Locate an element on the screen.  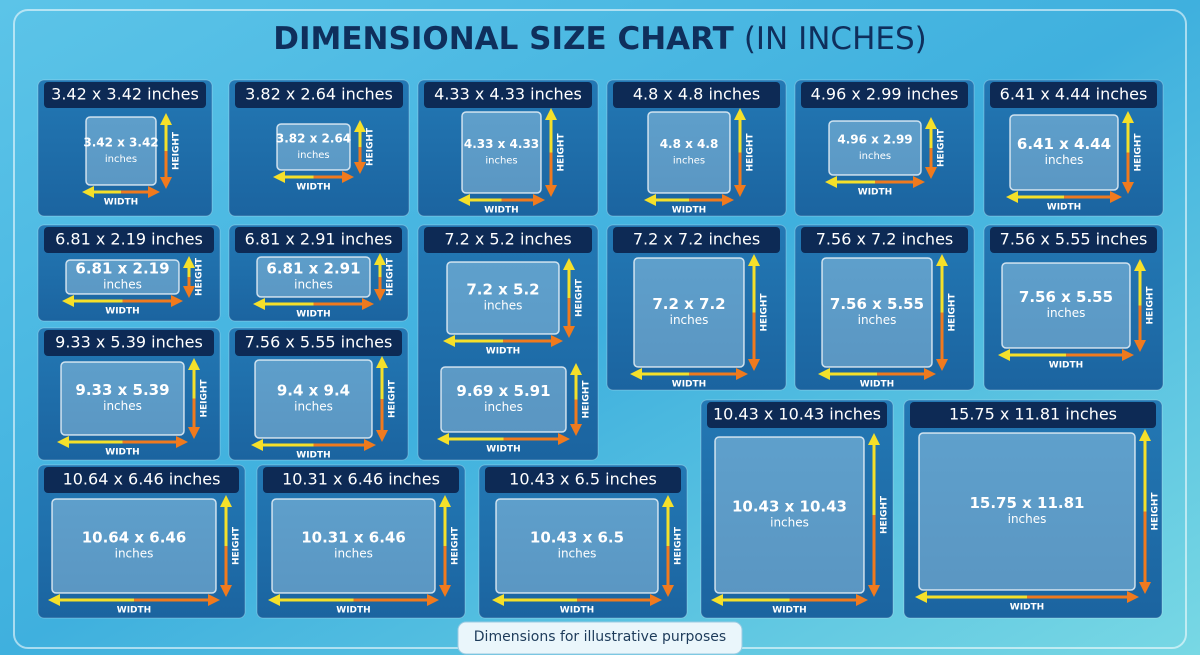
card-header: 6.81 x 2.19 inches is located at coordinates (129, 239).